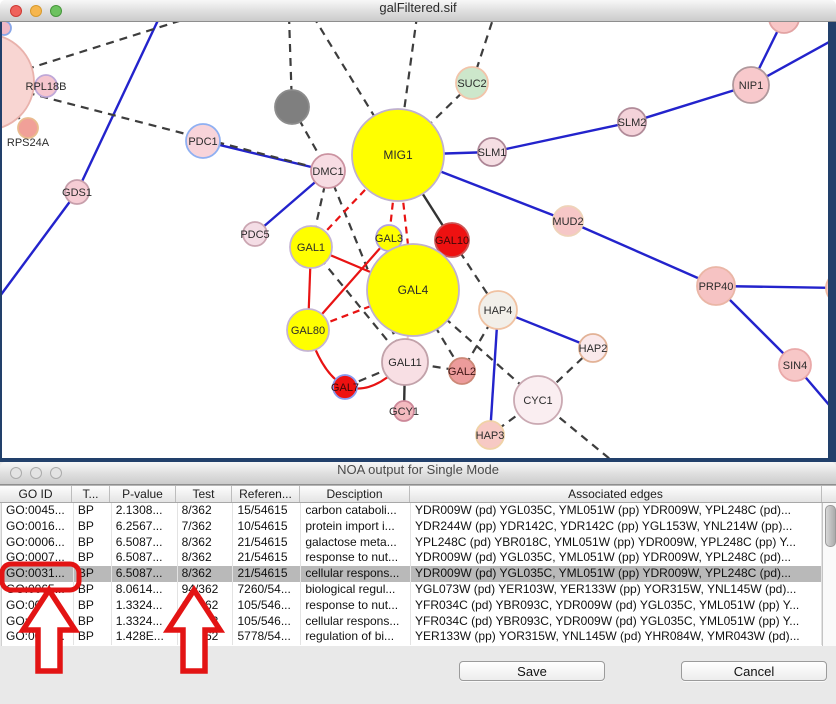 The image size is (836, 704). I want to click on node-label-PDC5: PDC5, so click(254, 235).